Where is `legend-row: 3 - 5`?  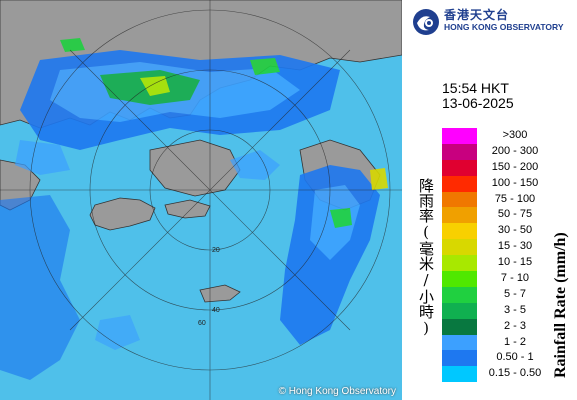 legend-row: 3 - 5 is located at coordinates (509, 310).